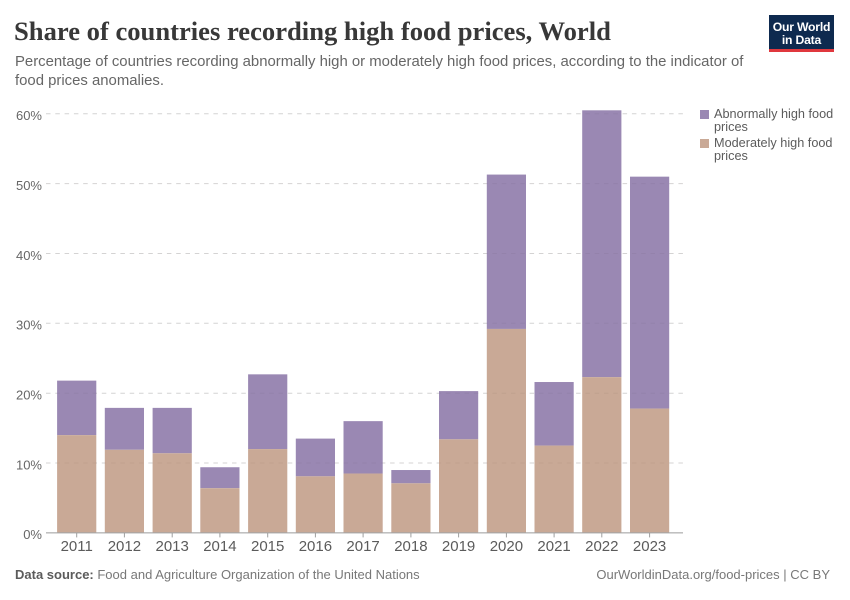 The image size is (850, 600). What do you see at coordinates (29, 115) in the screenshot?
I see `svg-text: 60%` at bounding box center [29, 115].